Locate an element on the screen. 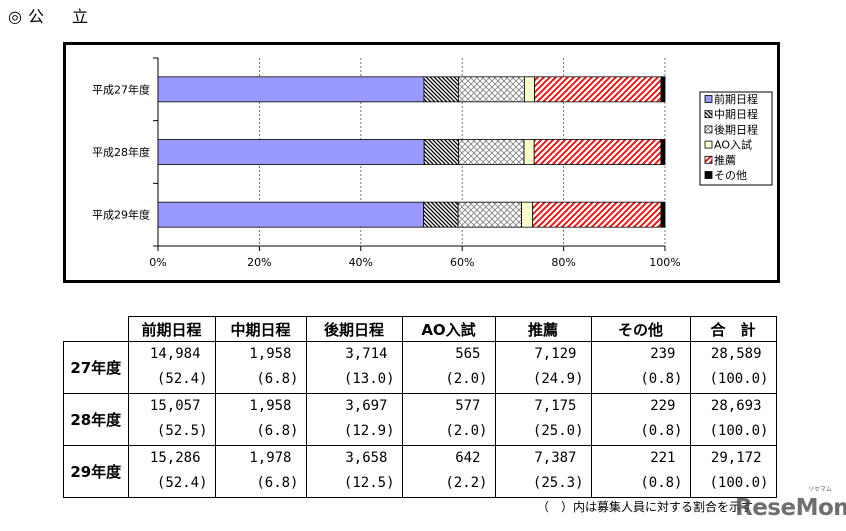 The height and width of the screenshot is (531, 846). table-cell: 642 (2.2) is located at coordinates (448, 471).